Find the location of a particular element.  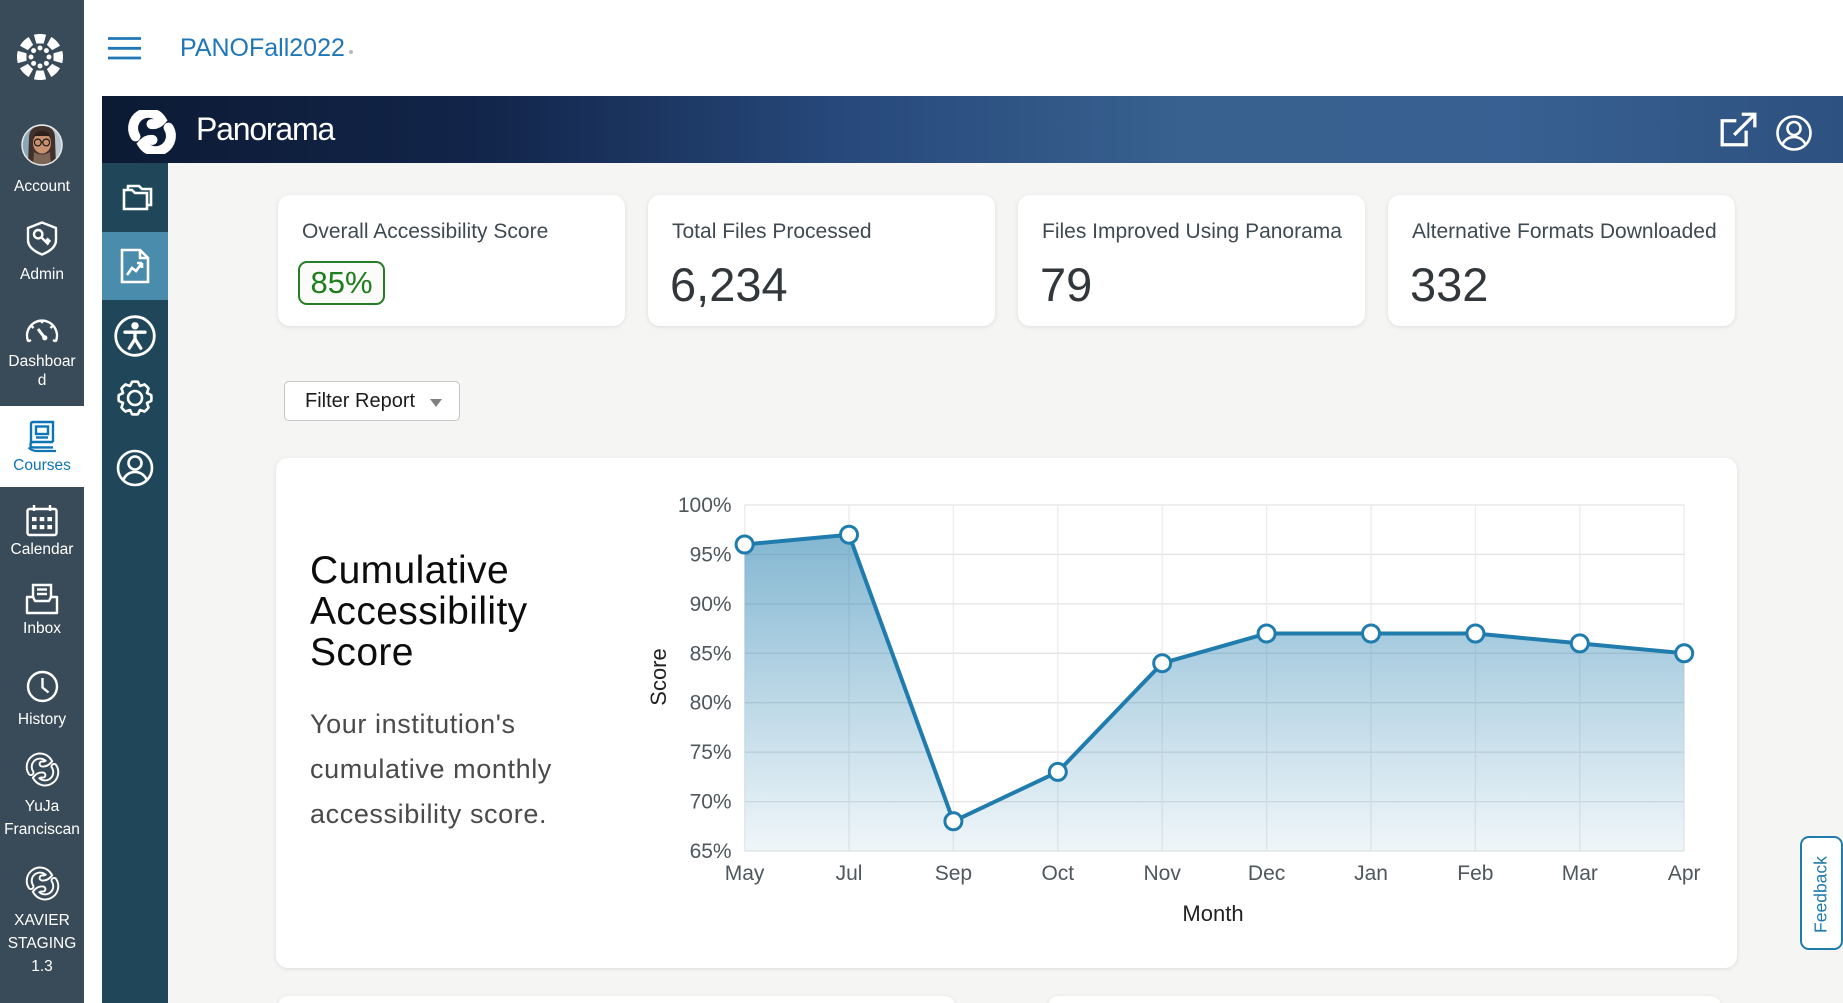

svg-text: 85% is located at coordinates (711, 653).